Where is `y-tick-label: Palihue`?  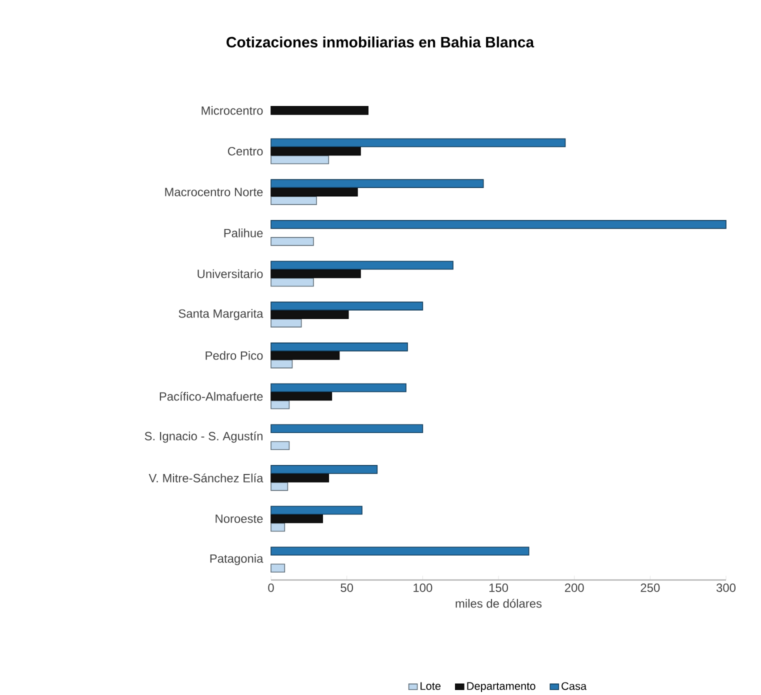
y-tick-label: Palihue is located at coordinates (243, 233).